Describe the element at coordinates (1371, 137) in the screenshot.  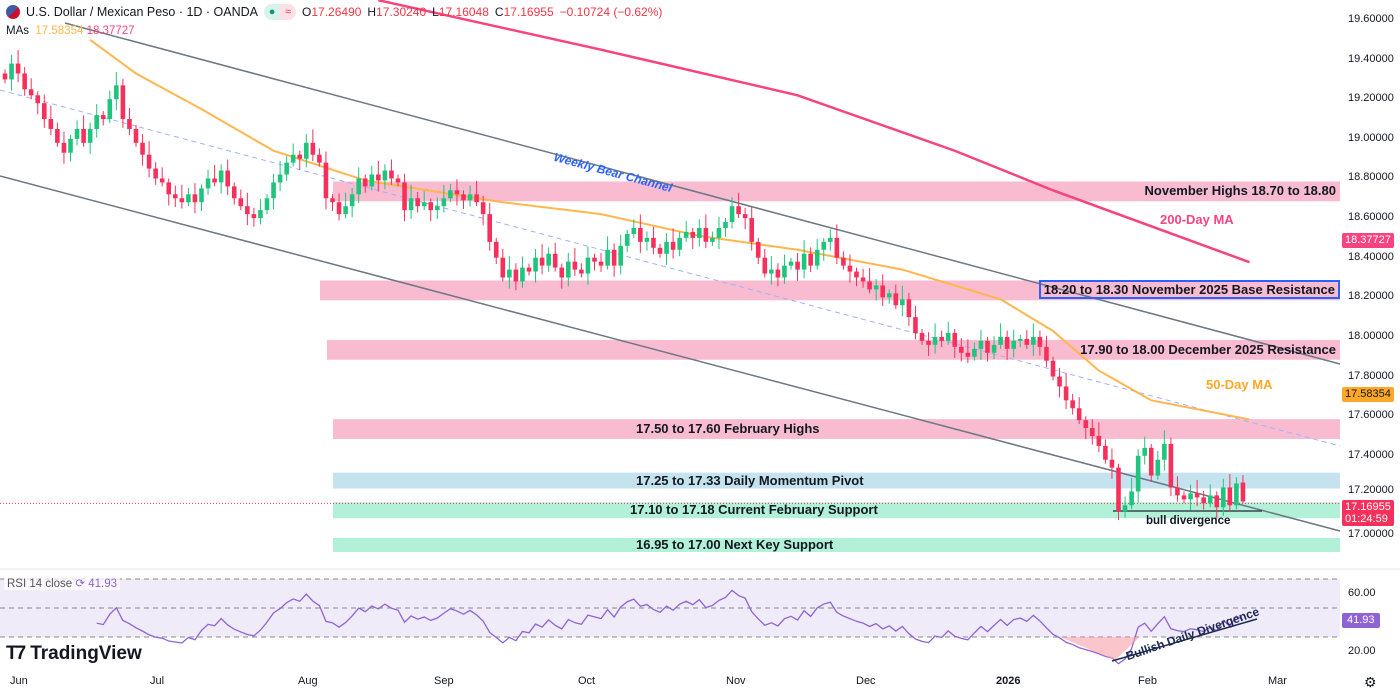
I see `price-tick: 19.00000` at that location.